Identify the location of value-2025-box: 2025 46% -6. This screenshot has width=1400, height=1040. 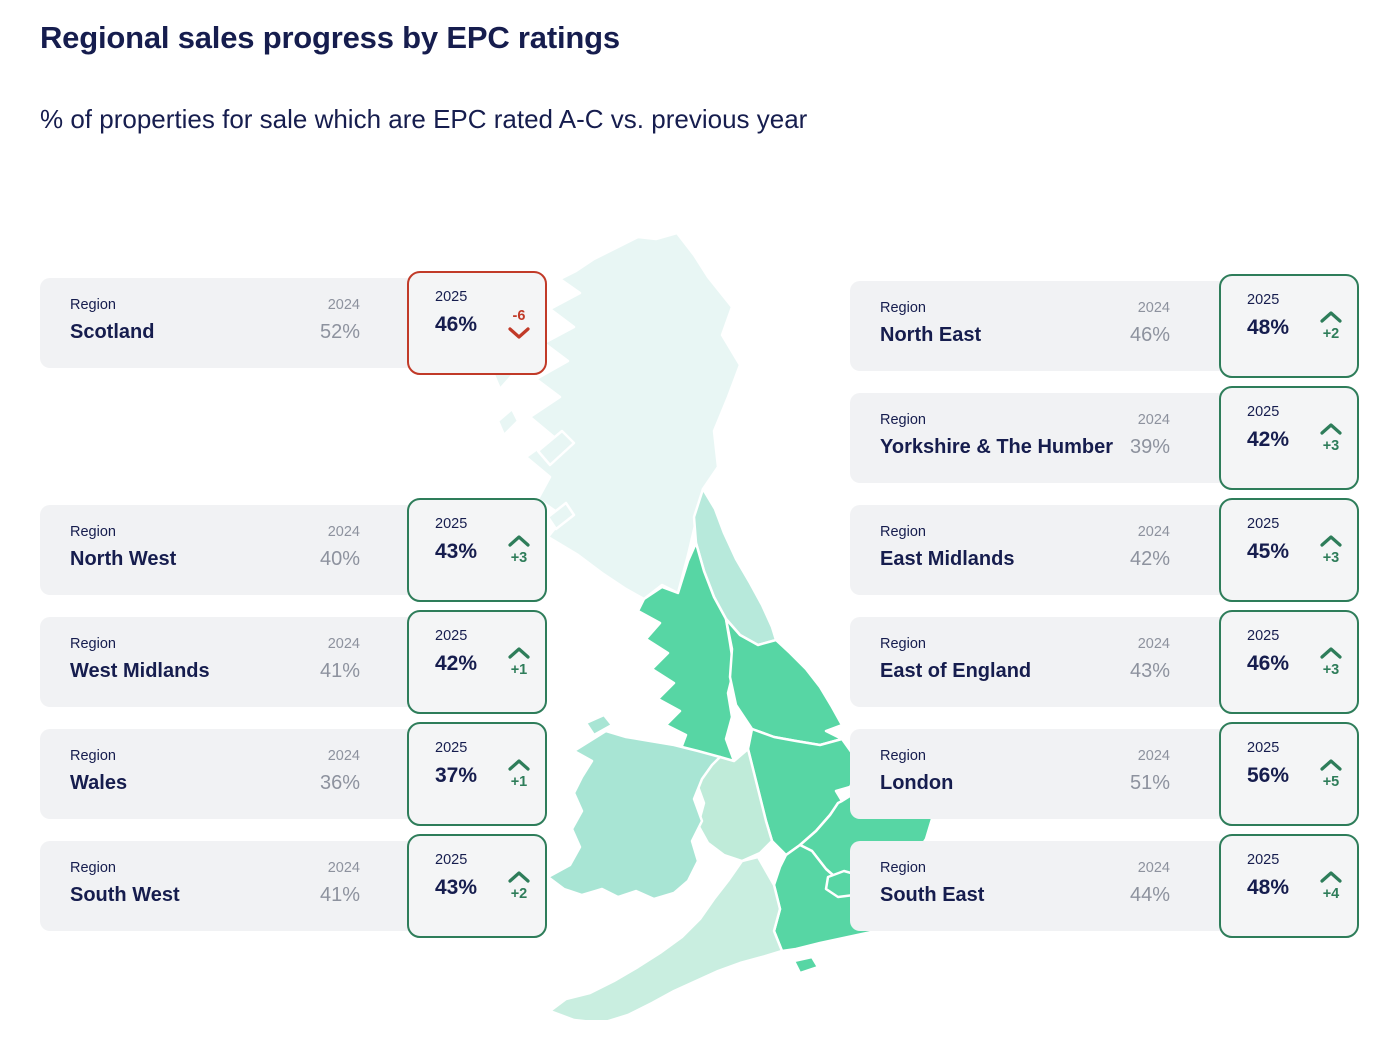
(477, 323).